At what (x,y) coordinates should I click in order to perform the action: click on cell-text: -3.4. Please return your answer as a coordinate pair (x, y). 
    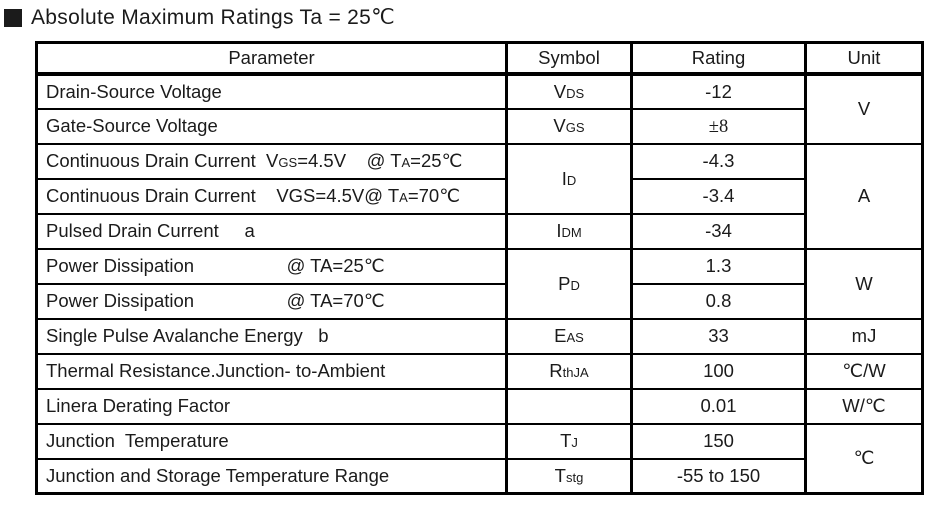
    Looking at the image, I should click on (718, 195).